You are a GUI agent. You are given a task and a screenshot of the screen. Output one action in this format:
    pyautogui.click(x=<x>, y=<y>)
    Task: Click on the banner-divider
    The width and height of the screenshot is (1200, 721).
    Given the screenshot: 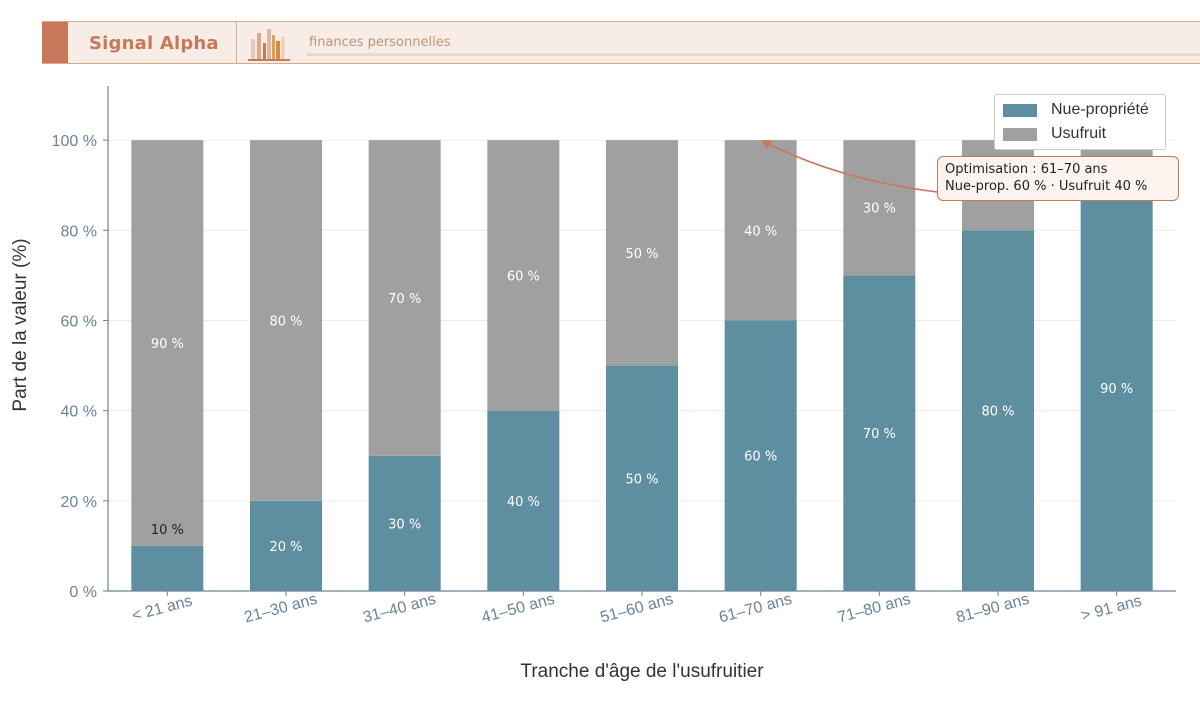 What is the action you would take?
    pyautogui.click(x=236, y=42)
    